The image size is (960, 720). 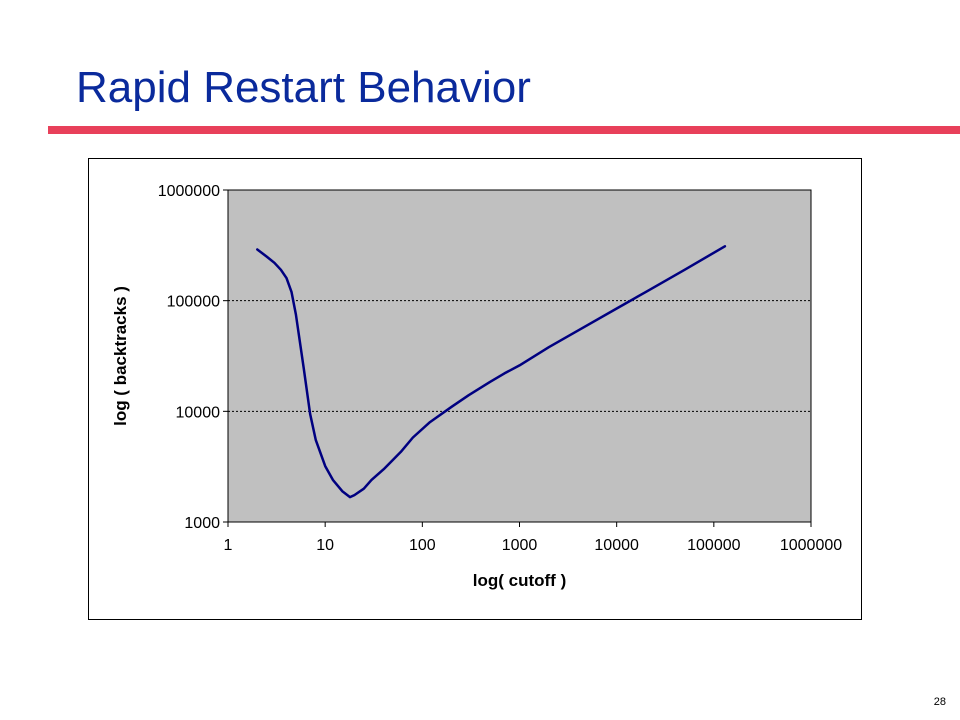 I want to click on x-tick-label: 1000000, so click(x=811, y=545).